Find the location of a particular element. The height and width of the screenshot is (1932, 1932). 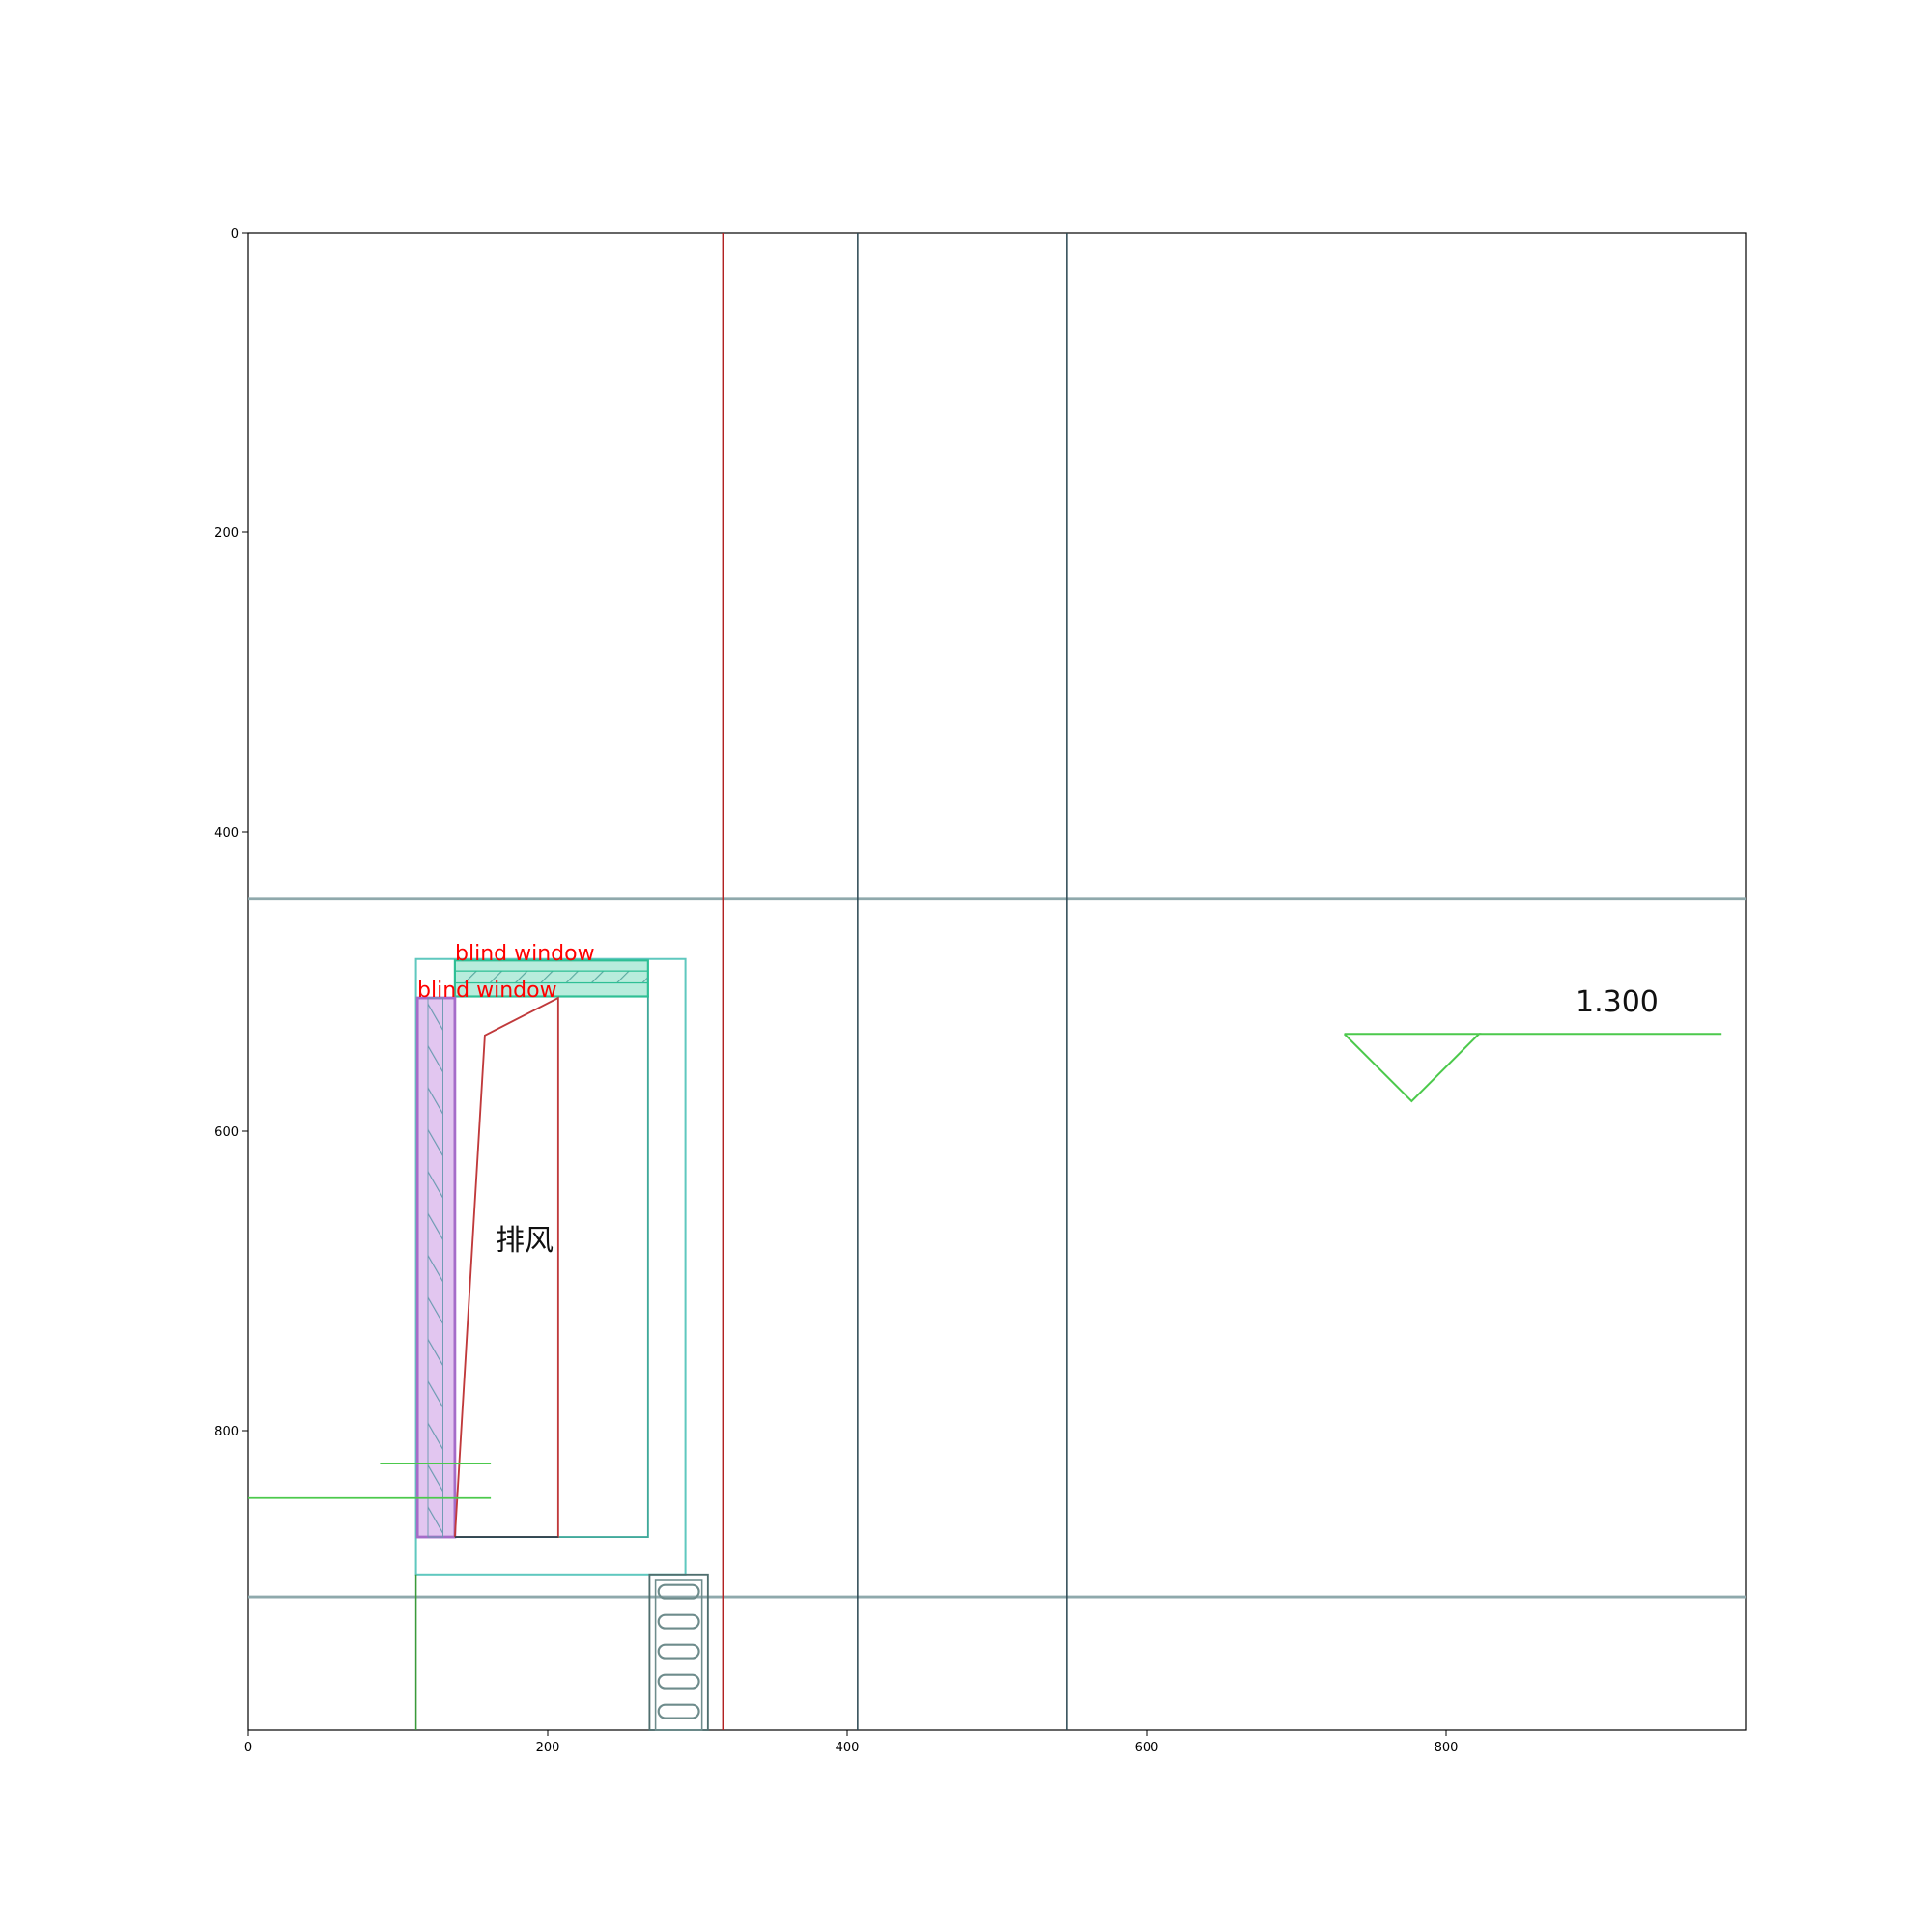

shaft-outer-outline is located at coordinates (550, 1266).